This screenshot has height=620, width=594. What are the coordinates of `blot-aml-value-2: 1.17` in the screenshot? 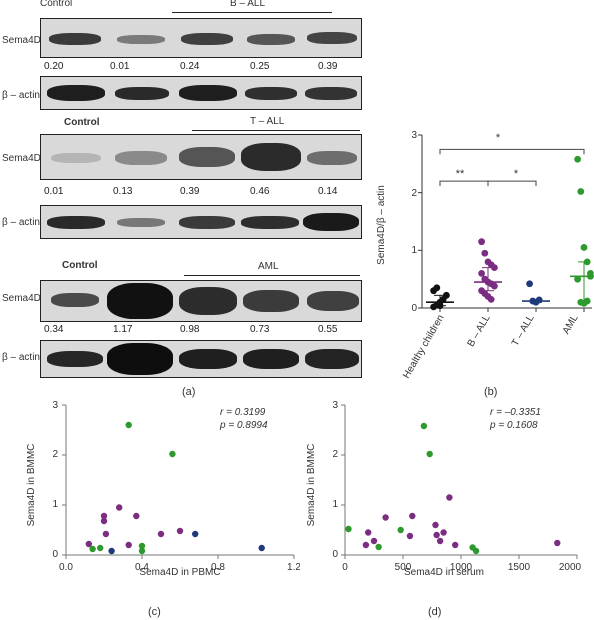 It's located at (123, 329).